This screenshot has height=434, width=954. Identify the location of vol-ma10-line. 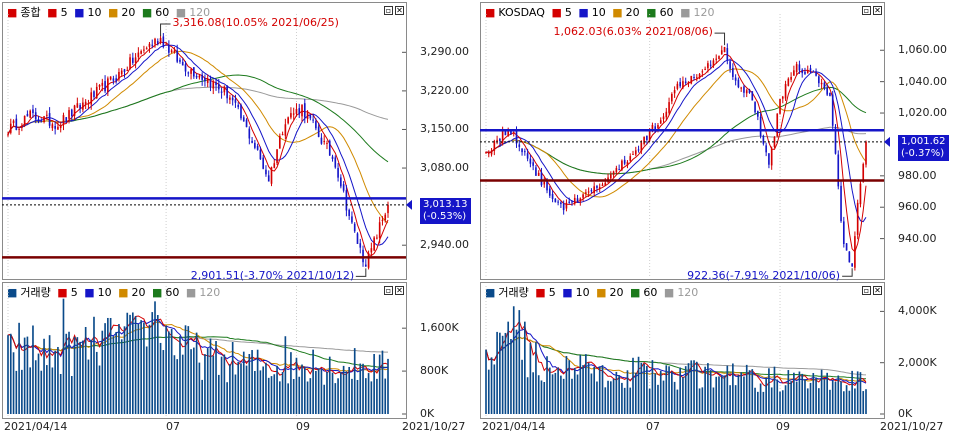
(198, 346).